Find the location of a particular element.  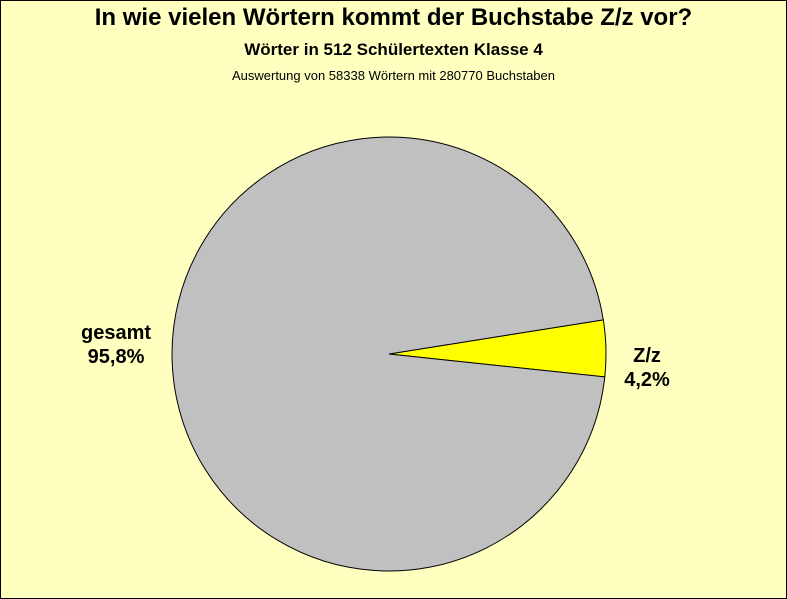

slice-label-name: gesamt is located at coordinates (116, 333).